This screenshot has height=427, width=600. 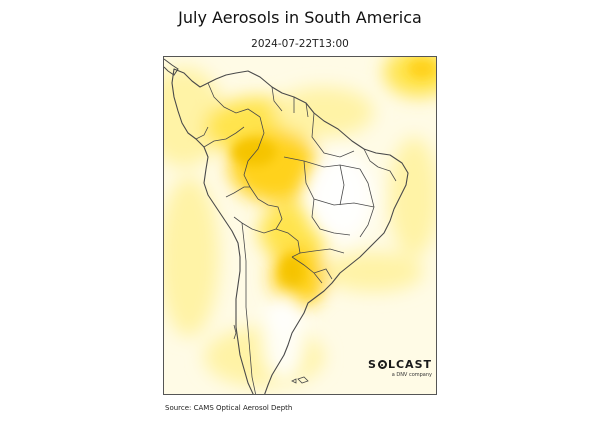 I want to click on clear-brazil, so click(x=339, y=197).